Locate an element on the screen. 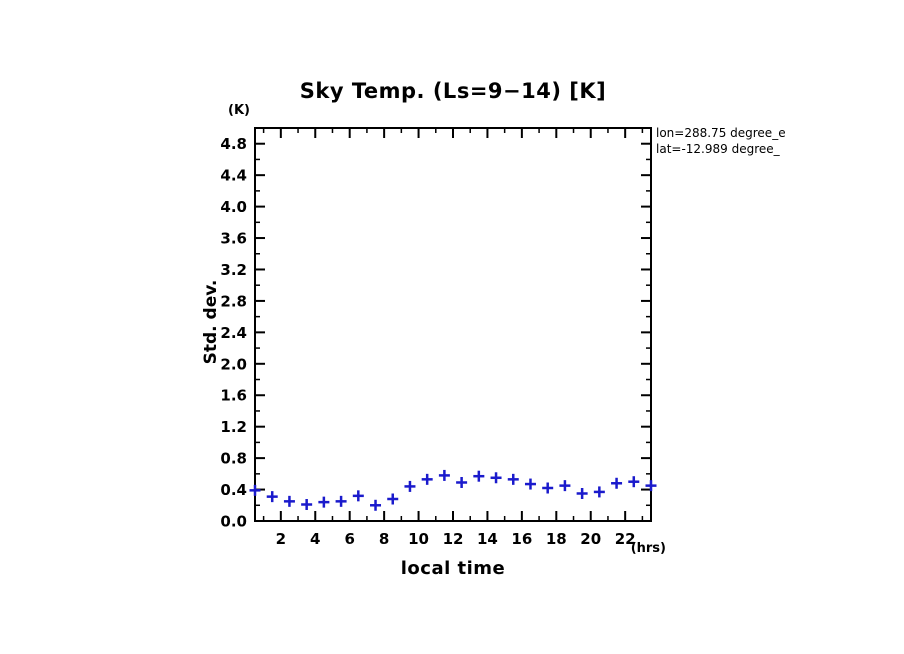 This screenshot has height=654, width=904. y-tick-label: 0.4 is located at coordinates (233, 490).